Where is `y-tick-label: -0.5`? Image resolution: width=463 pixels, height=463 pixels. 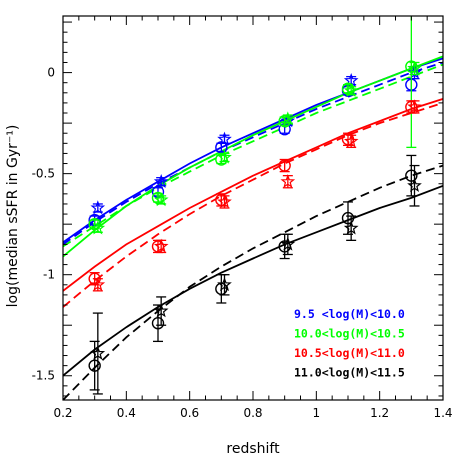
y-tick-label: -0.5 is located at coordinates (43, 174).